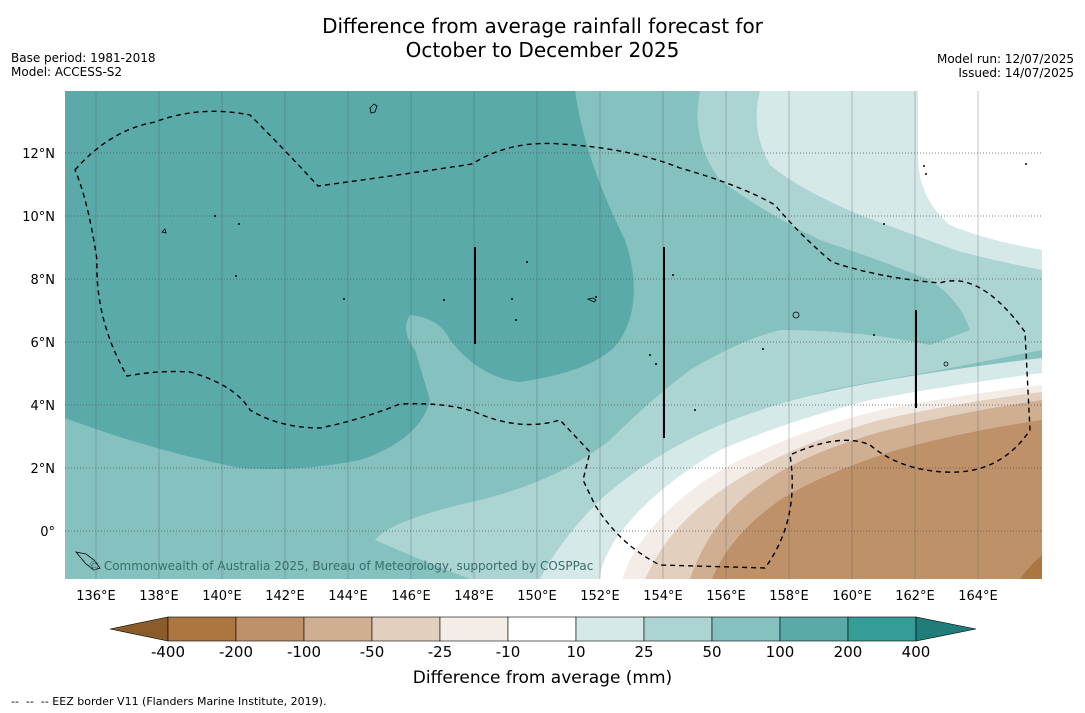 The image size is (1085, 713). What do you see at coordinates (222, 596) in the screenshot?
I see `x-tick-label: 140°E` at bounding box center [222, 596].